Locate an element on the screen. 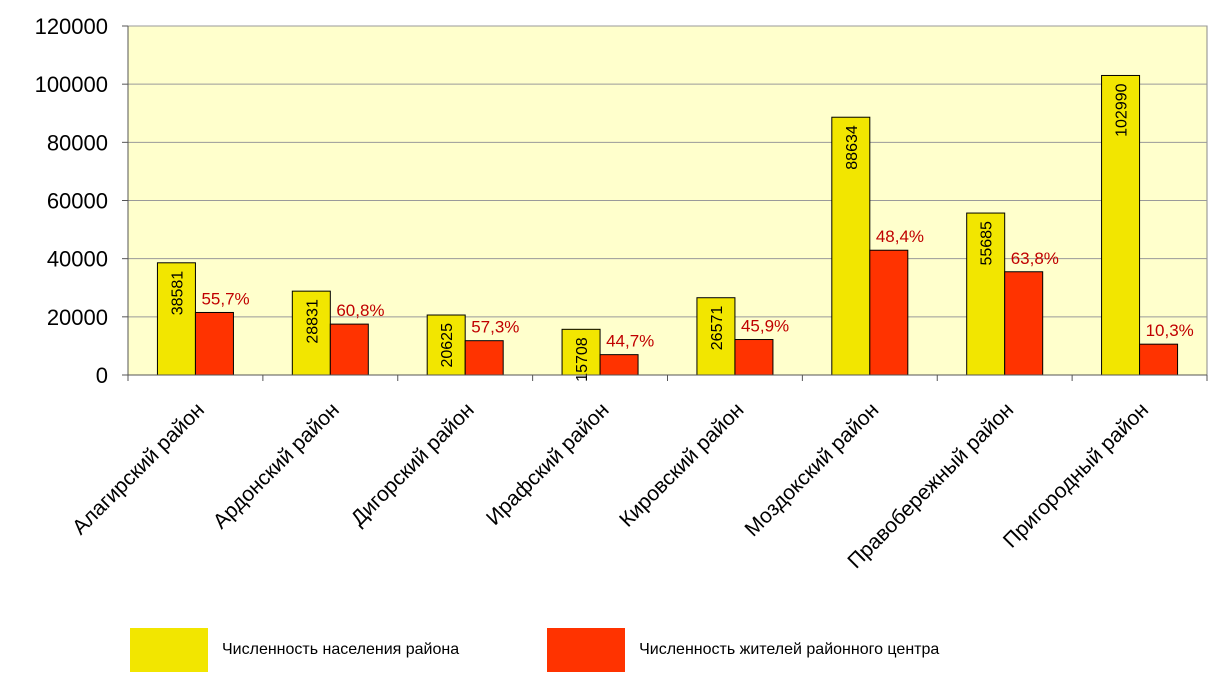 This screenshot has width=1211, height=686. legend-item-center: Численность жителей районного центра is located at coordinates (743, 650).